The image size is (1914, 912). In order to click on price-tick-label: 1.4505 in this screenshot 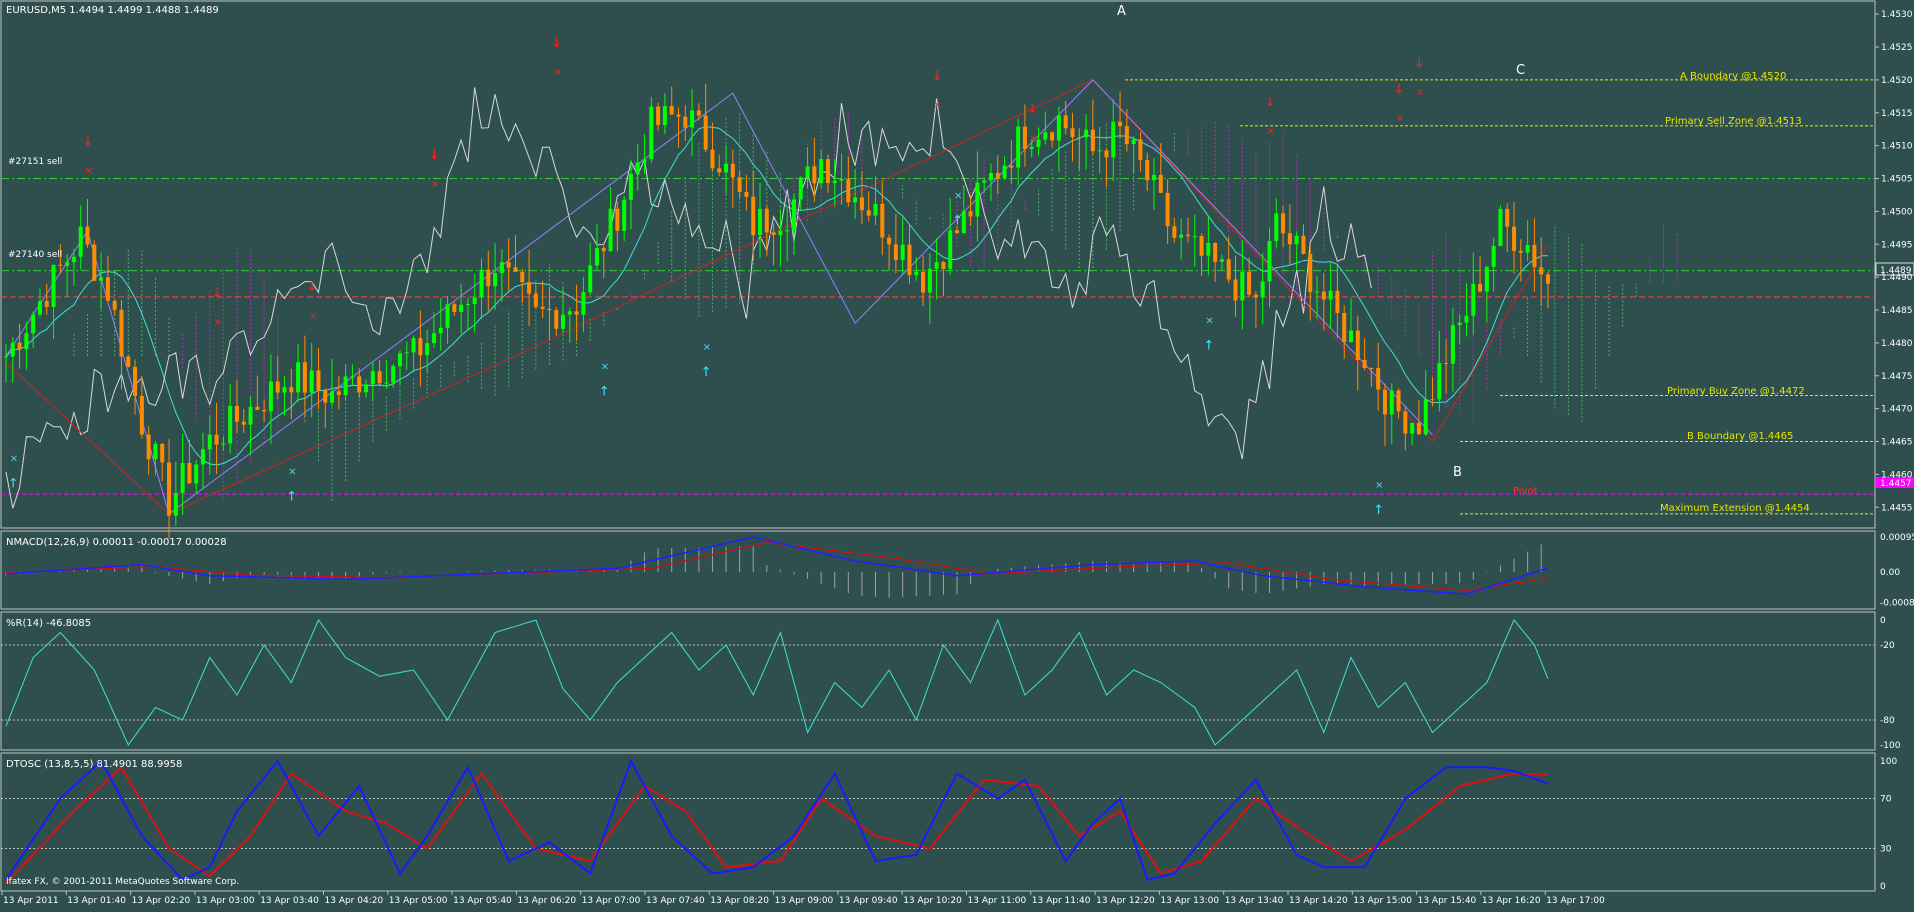, I will do `click(1897, 180)`.